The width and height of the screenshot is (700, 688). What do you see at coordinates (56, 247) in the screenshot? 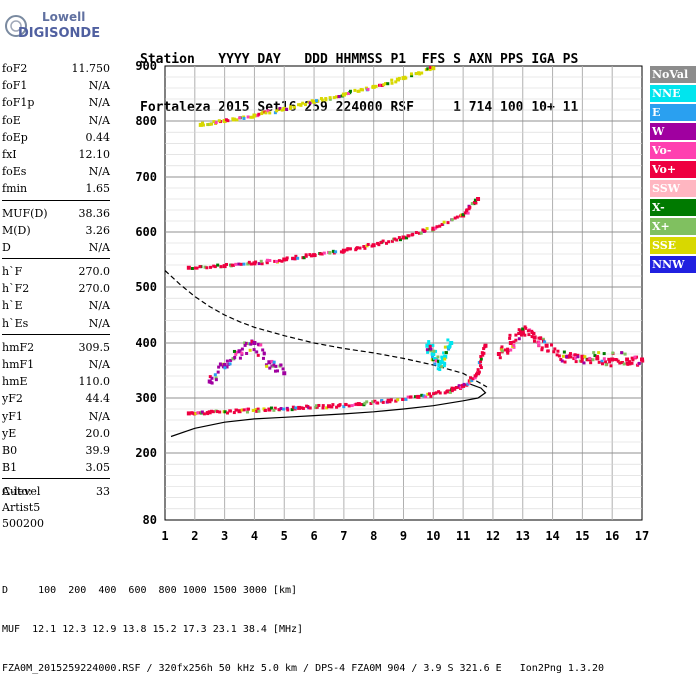
I see `param-row: D N/A` at bounding box center [56, 247].